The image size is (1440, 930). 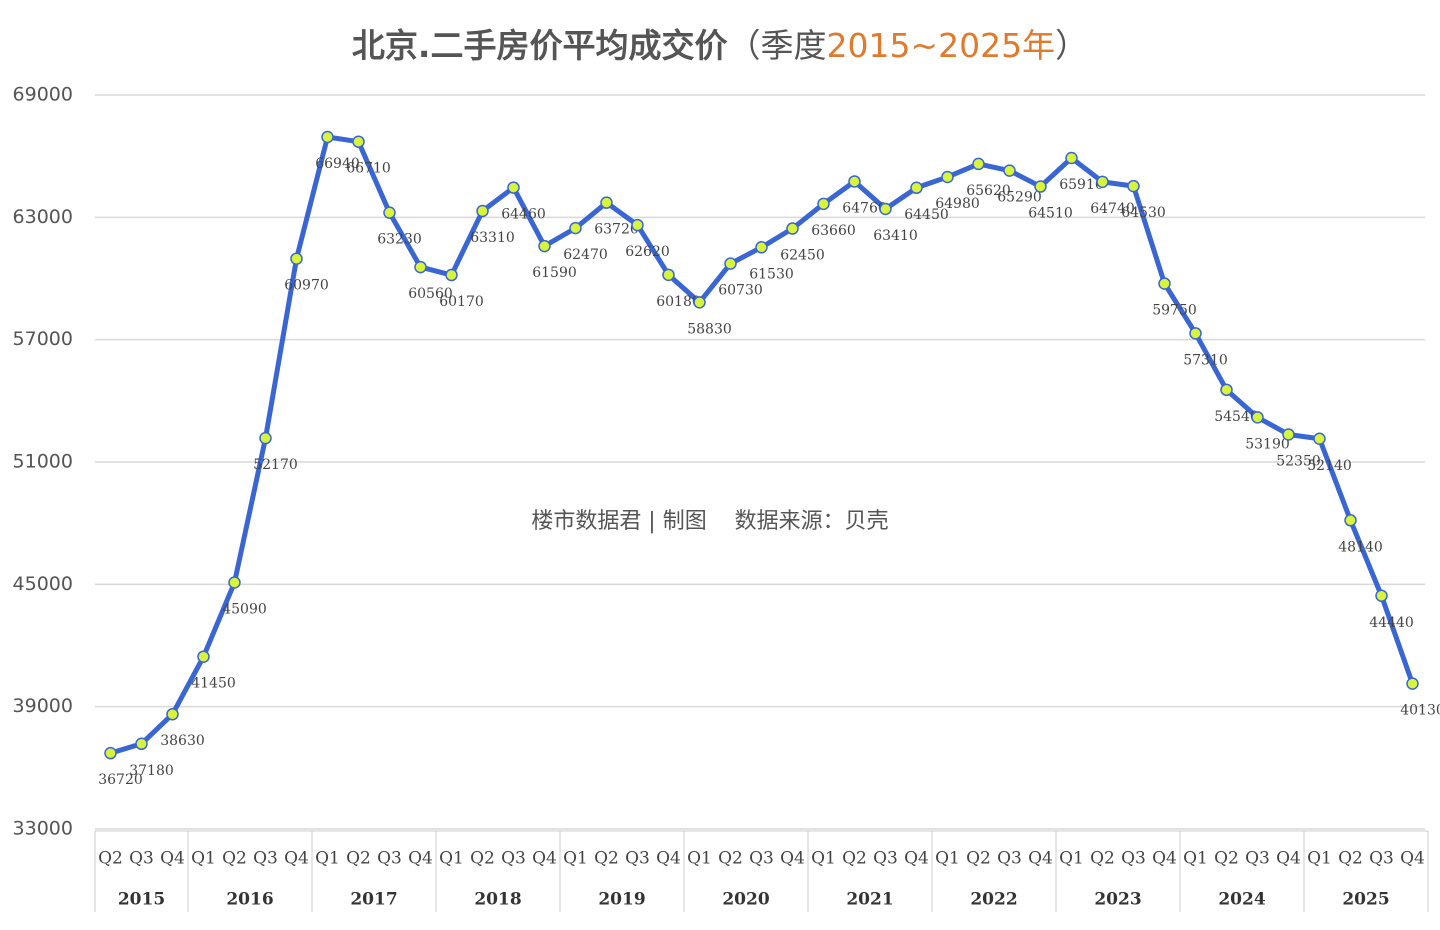 What do you see at coordinates (43, 706) in the screenshot?
I see `y-tick-label: 39000` at bounding box center [43, 706].